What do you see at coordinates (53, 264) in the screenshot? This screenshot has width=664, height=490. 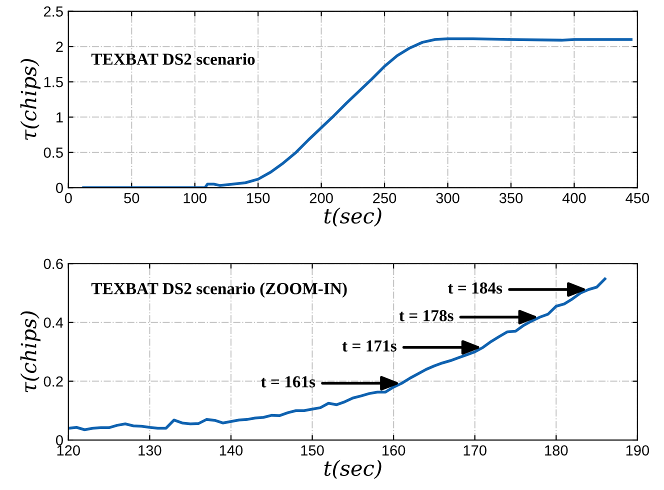 I see `y-tick-label: 0.6` at bounding box center [53, 264].